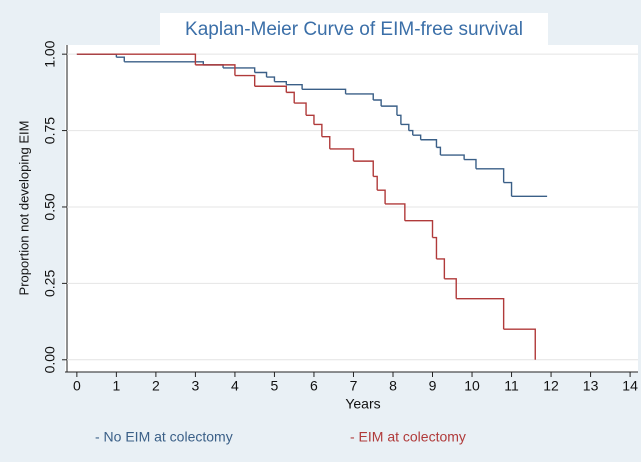 This screenshot has width=641, height=462. I want to click on x-tick-label: 14, so click(630, 386).